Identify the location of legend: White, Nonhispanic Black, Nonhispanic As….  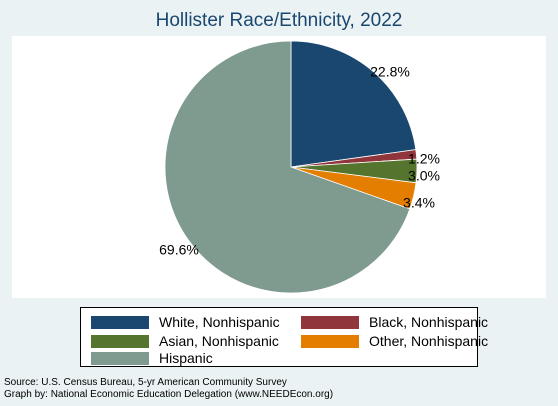
(284, 337).